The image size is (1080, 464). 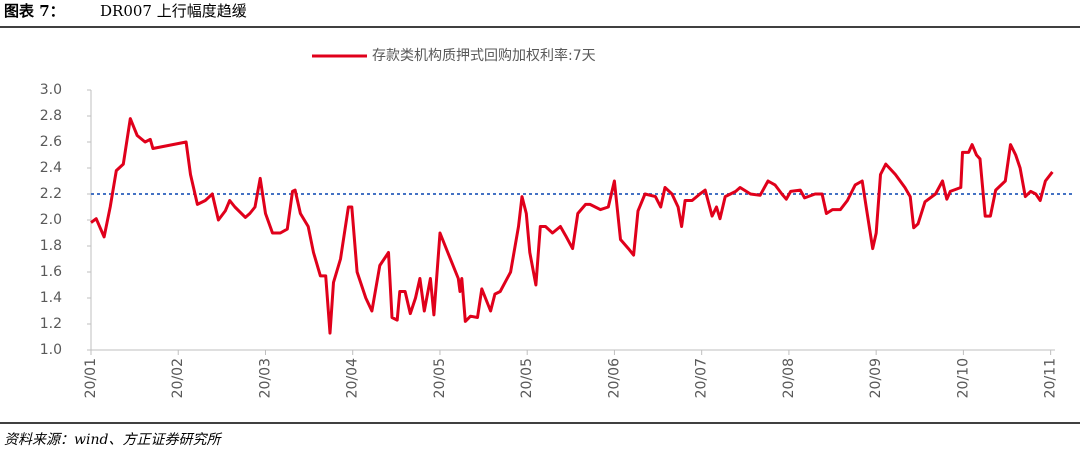 I want to click on y-tick-label: 1.6, so click(x=51, y=272).